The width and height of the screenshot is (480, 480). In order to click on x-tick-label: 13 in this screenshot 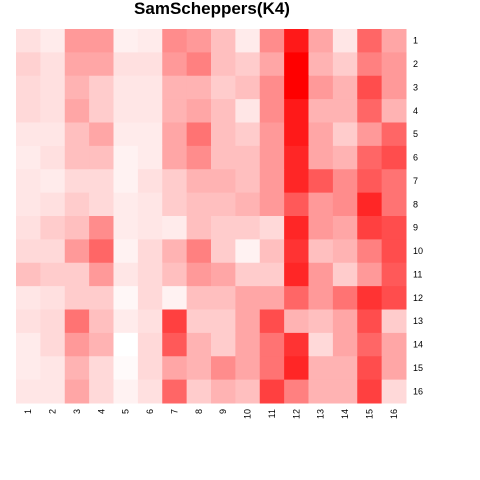, I will do `click(321, 414)`.